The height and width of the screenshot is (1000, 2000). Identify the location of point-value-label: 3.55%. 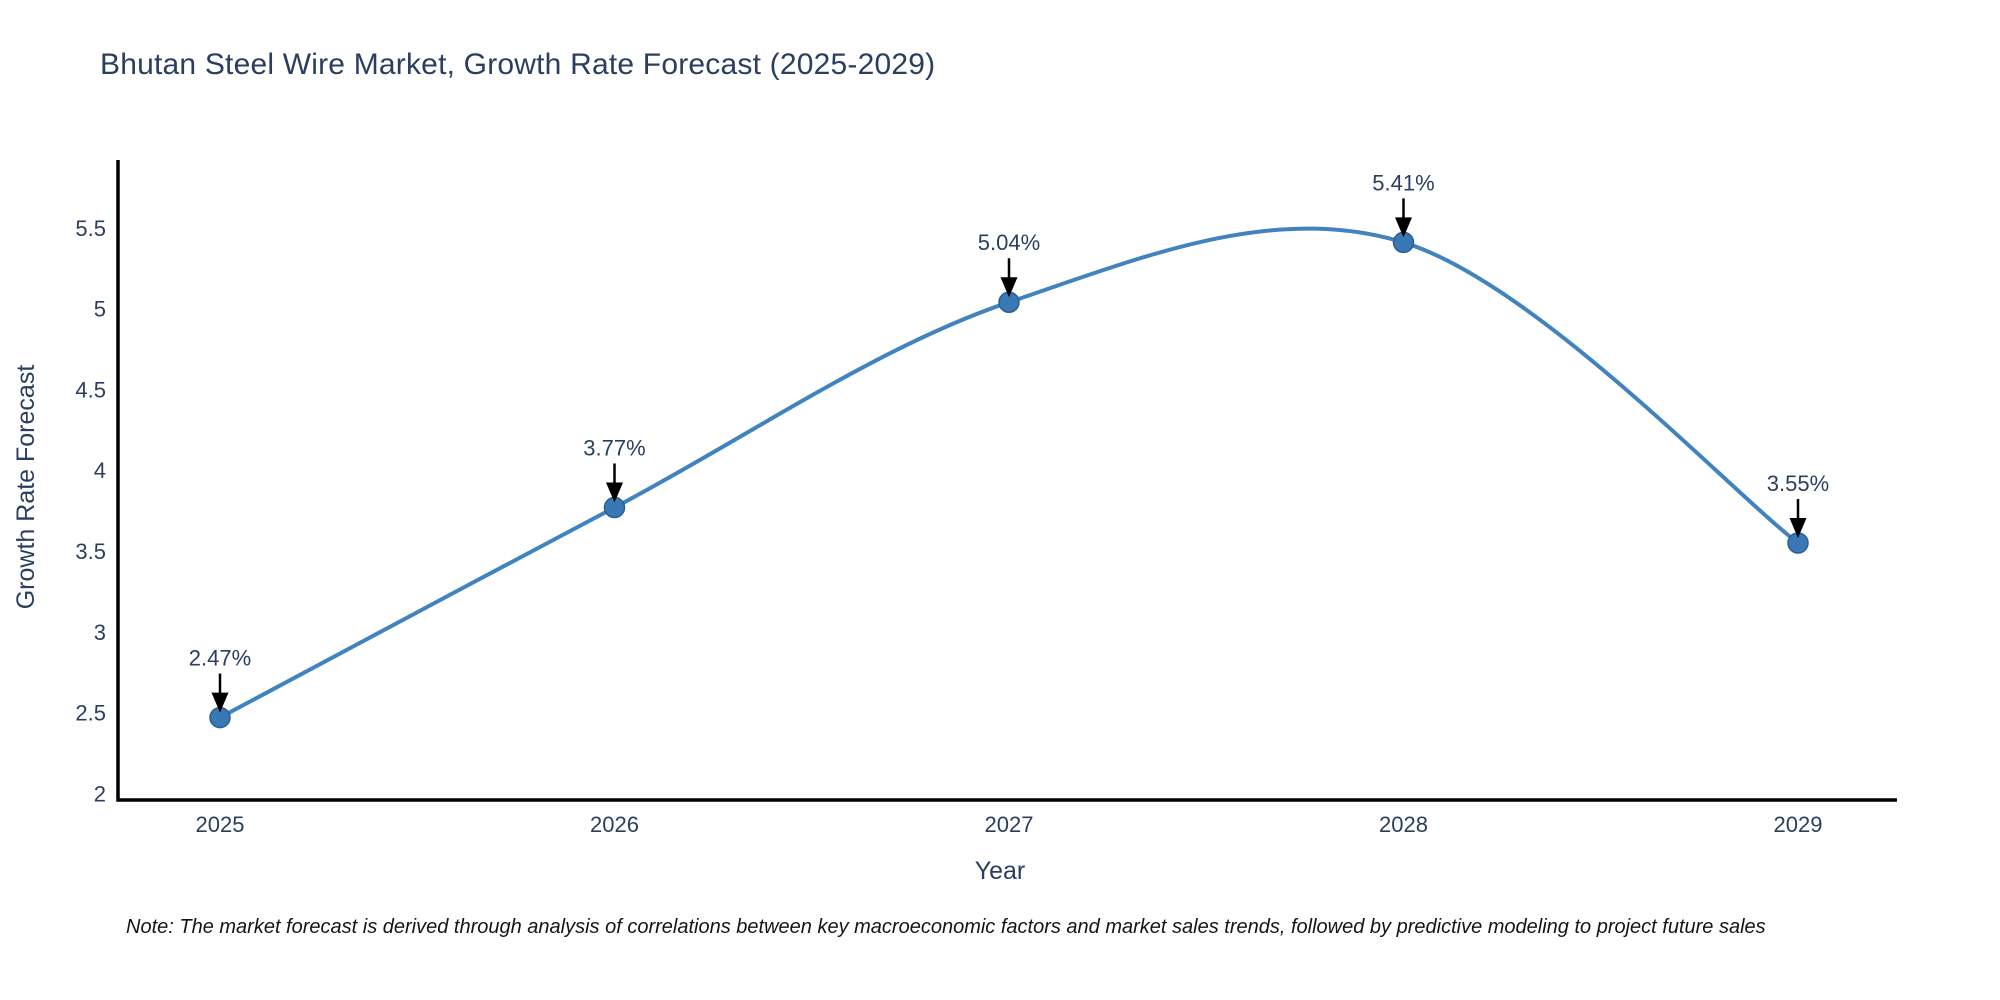
(1798, 483).